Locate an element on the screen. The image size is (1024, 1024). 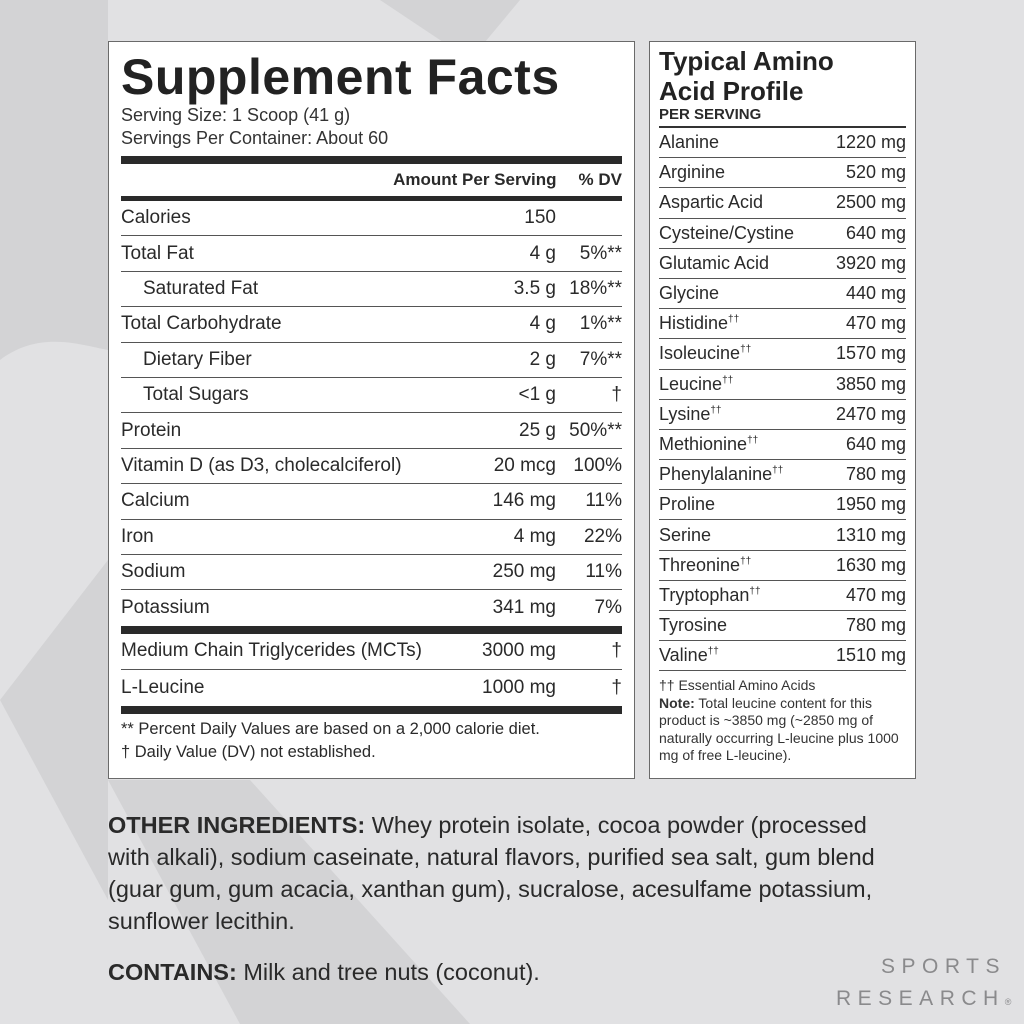
amino-row: Threonine†† 1630 mg is located at coordinates (782, 566).